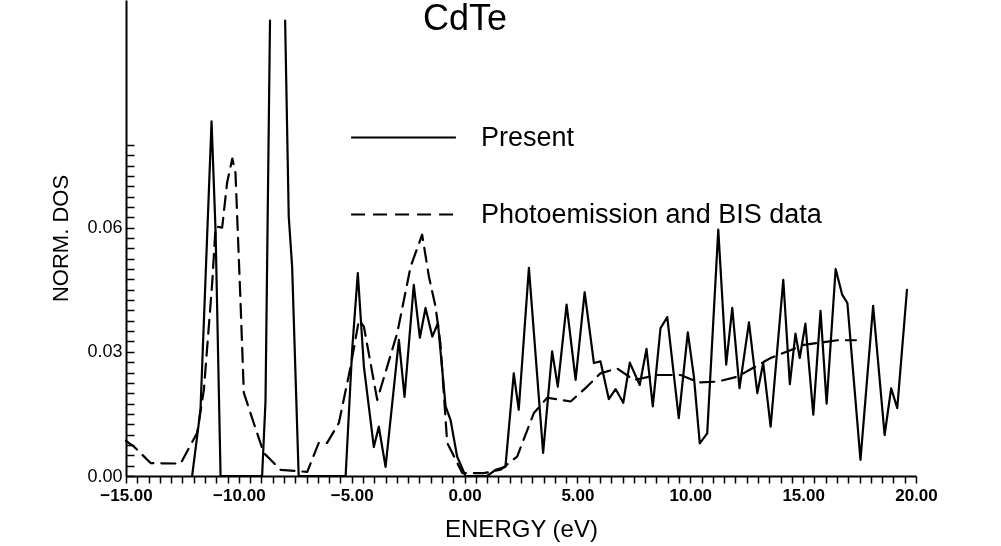  What do you see at coordinates (105, 227) in the screenshot?
I see `y-tick-label: 0.06` at bounding box center [105, 227].